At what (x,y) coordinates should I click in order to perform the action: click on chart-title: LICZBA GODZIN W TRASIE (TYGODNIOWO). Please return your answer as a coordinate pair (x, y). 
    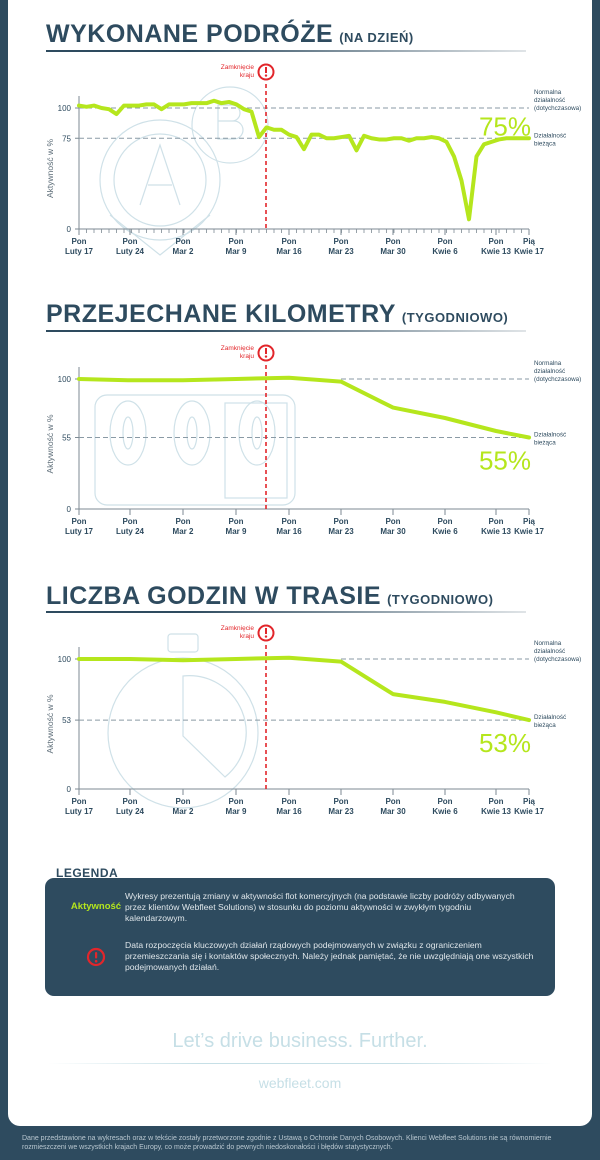
    Looking at the image, I should click on (269, 596).